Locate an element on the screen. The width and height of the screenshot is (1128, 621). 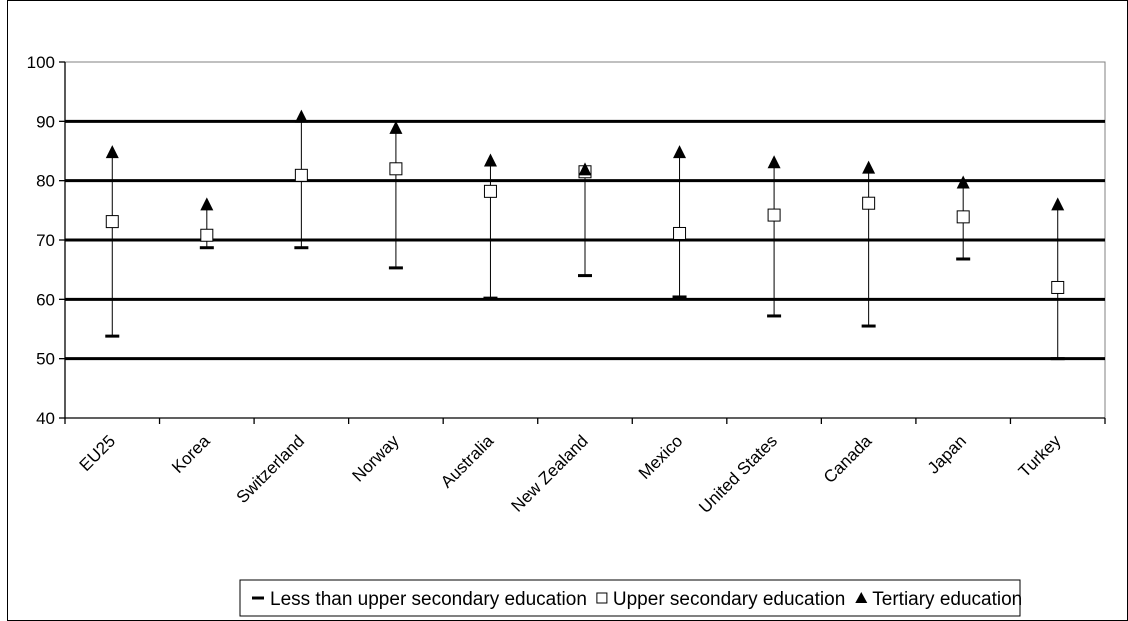
x-tick-label: Turkey is located at coordinates (1040, 456).